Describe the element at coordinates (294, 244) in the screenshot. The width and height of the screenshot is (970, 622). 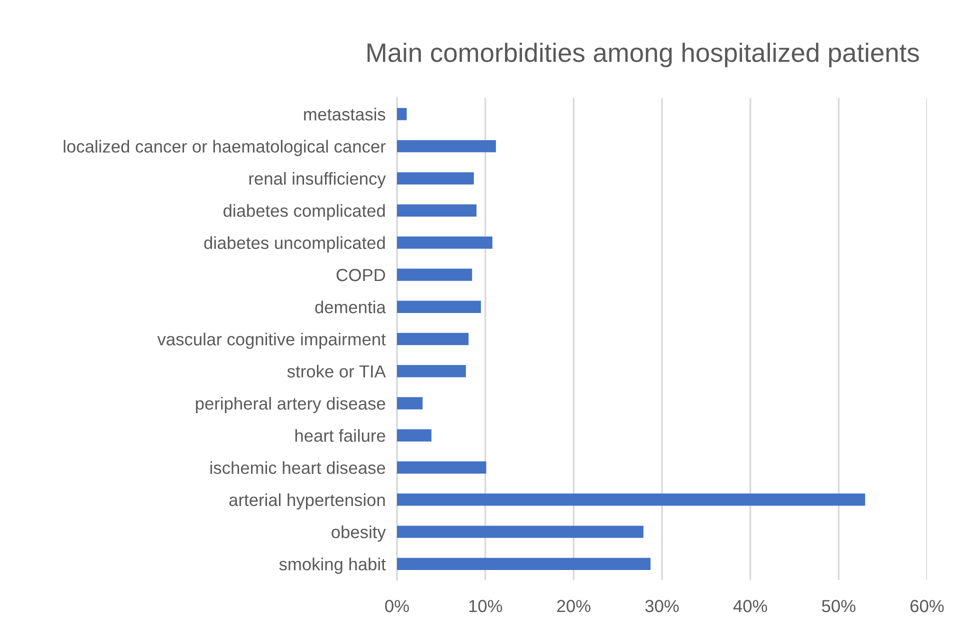
I see `y-tick-label: diabetes uncomplicated` at that location.